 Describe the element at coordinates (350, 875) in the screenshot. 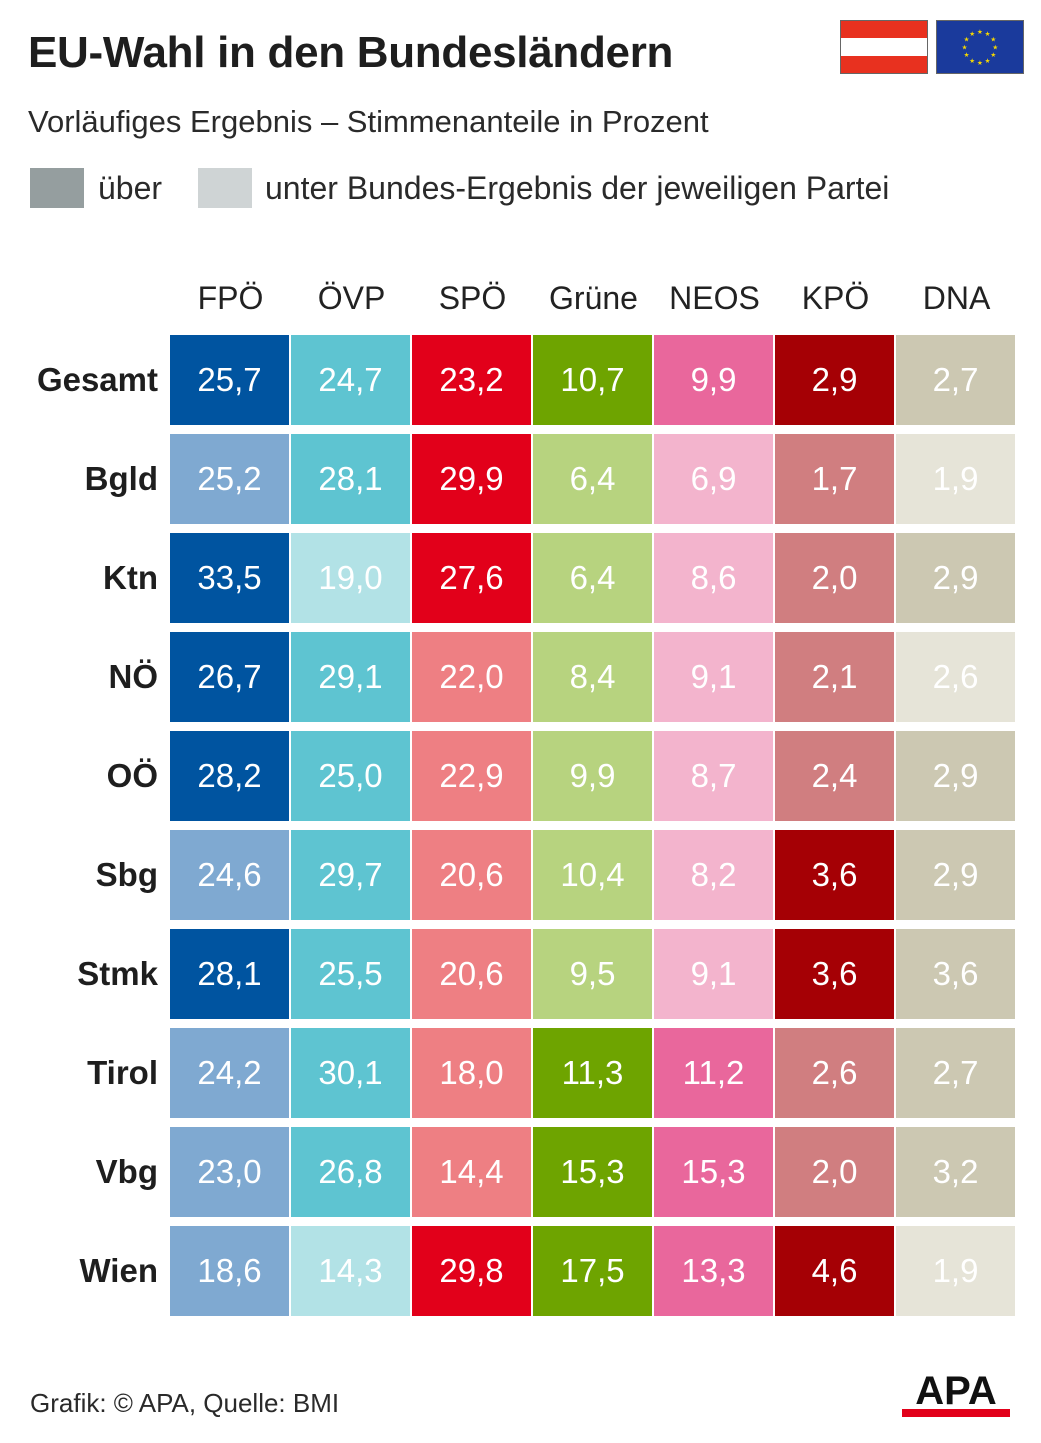

I see `table-cell: 29,7` at that location.